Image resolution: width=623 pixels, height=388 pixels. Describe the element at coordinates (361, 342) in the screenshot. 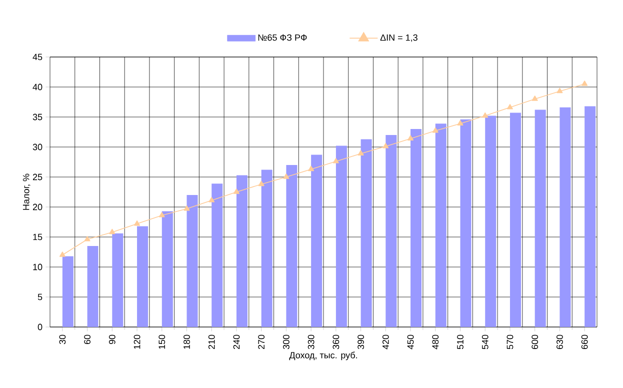

I see `x-tick-label: 390` at that location.